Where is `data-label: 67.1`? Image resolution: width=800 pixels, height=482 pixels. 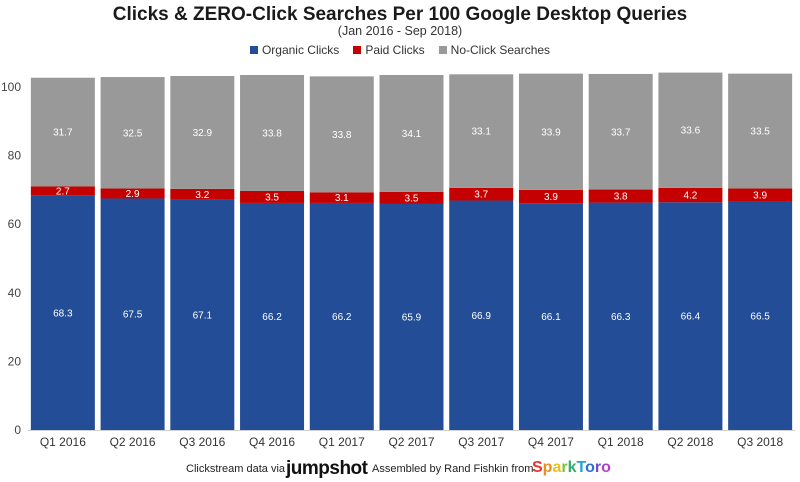 data-label: 67.1 is located at coordinates (203, 315).